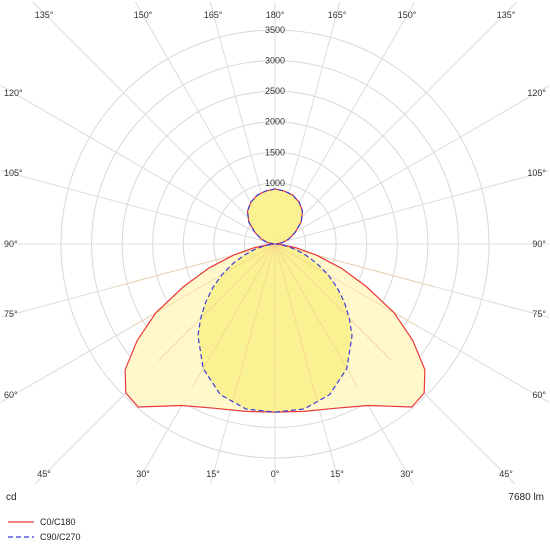  I want to click on angle-label-top: 180°, so click(275, 15).